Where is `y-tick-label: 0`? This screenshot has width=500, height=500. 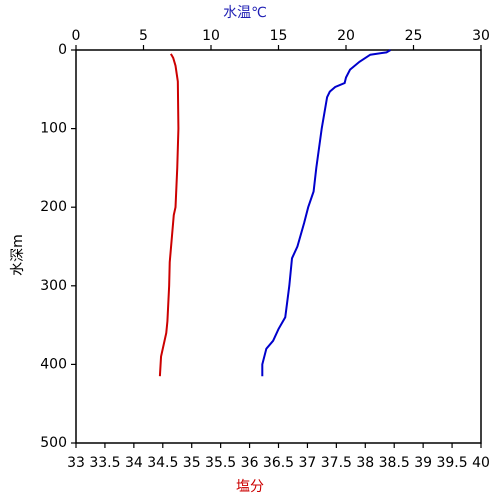
y-tick-label: 0 is located at coordinates (62, 50).